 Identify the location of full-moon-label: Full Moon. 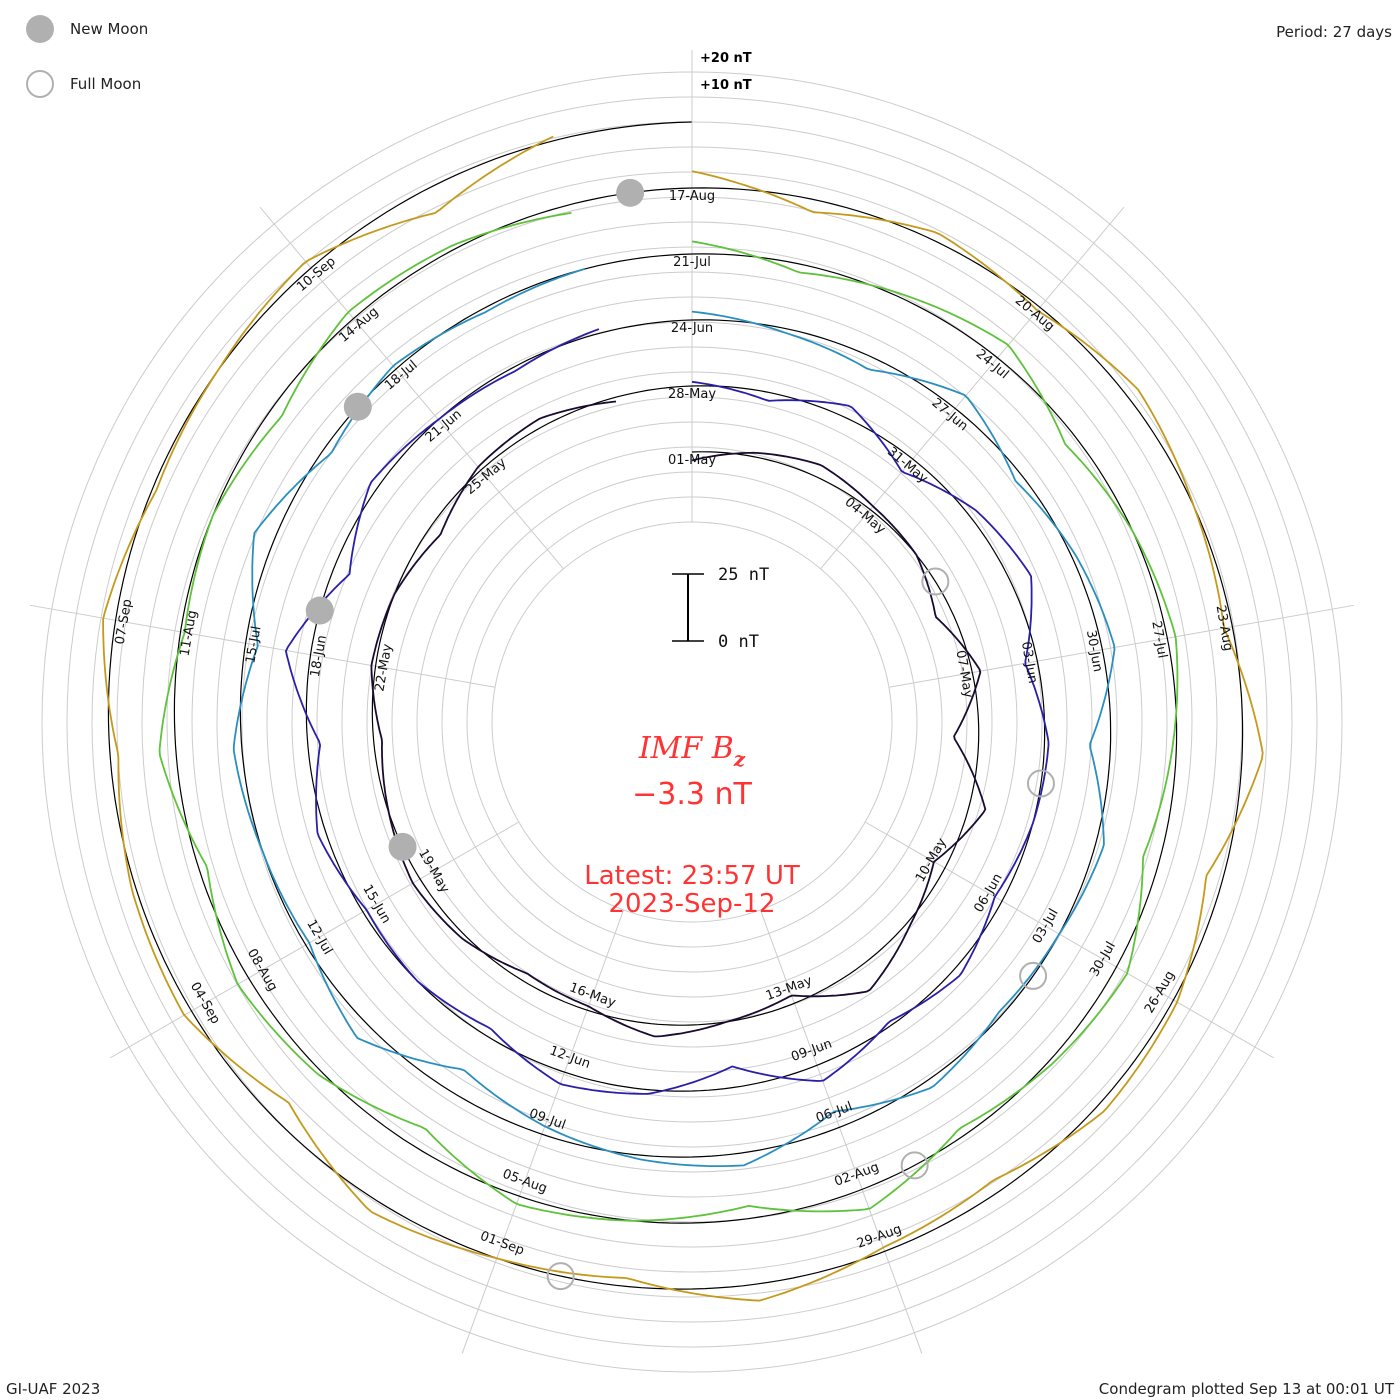
(106, 84).